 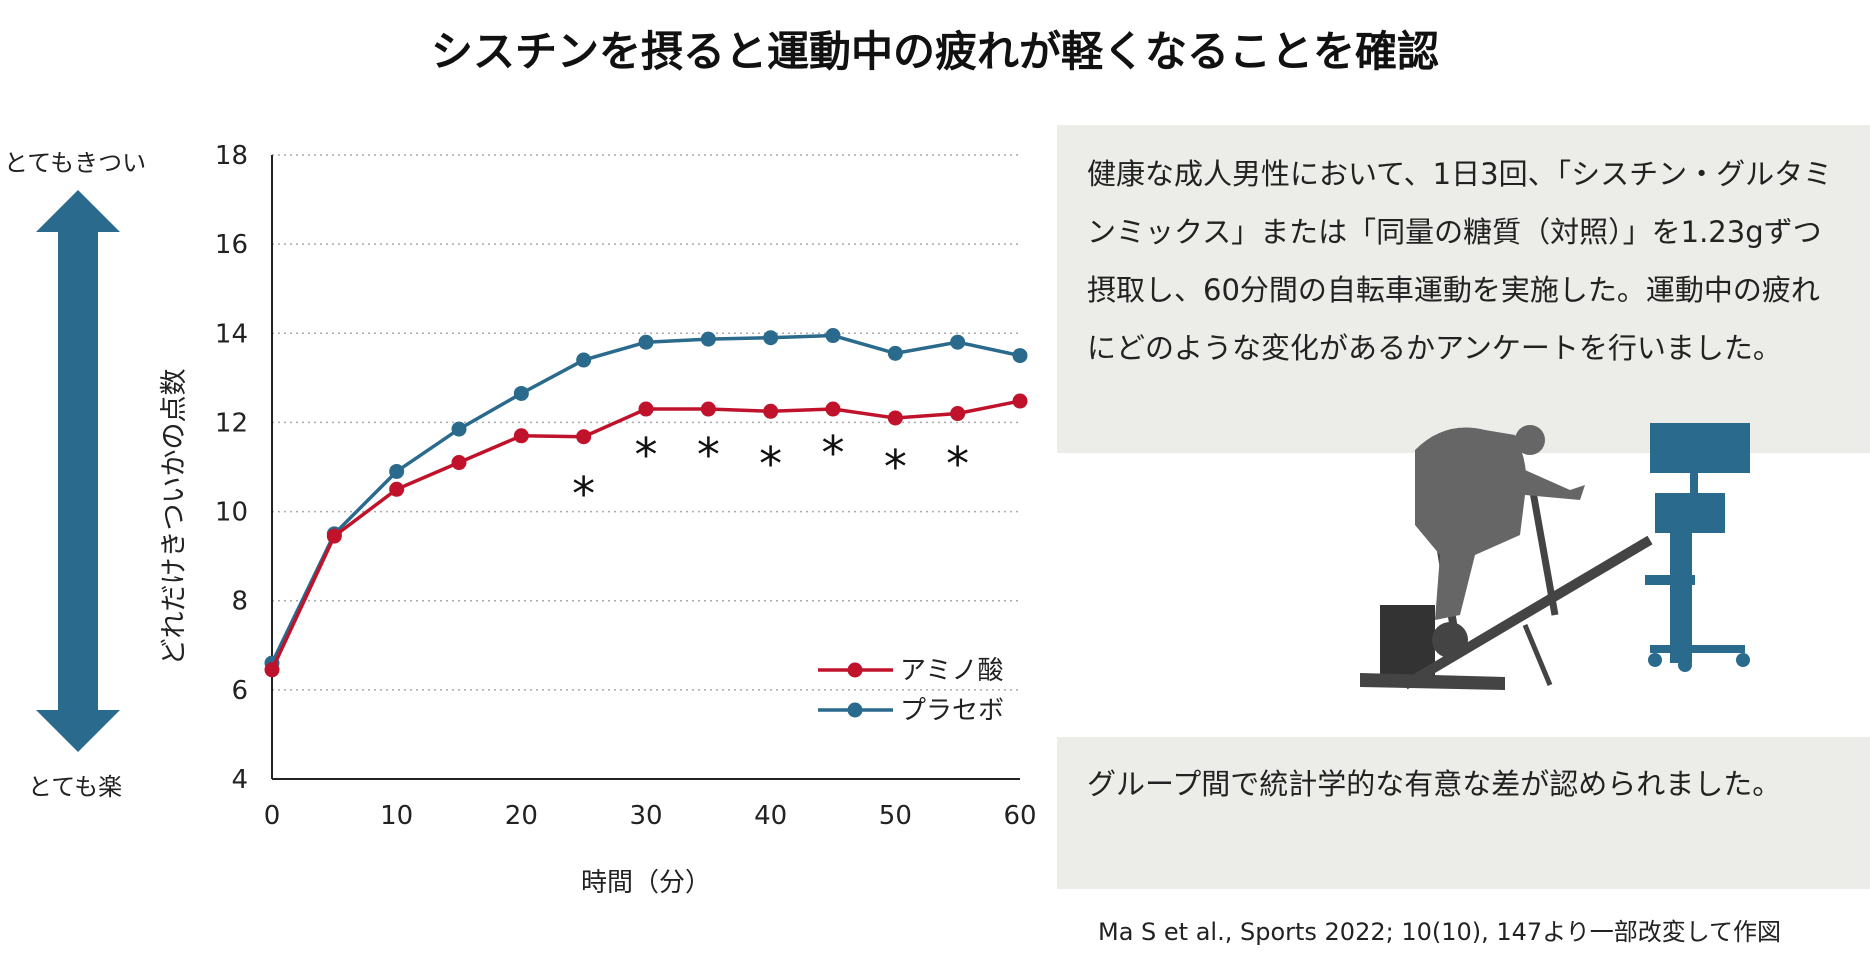 What do you see at coordinates (951, 671) in the screenshot?
I see `legend-label: アミノ酸` at bounding box center [951, 671].